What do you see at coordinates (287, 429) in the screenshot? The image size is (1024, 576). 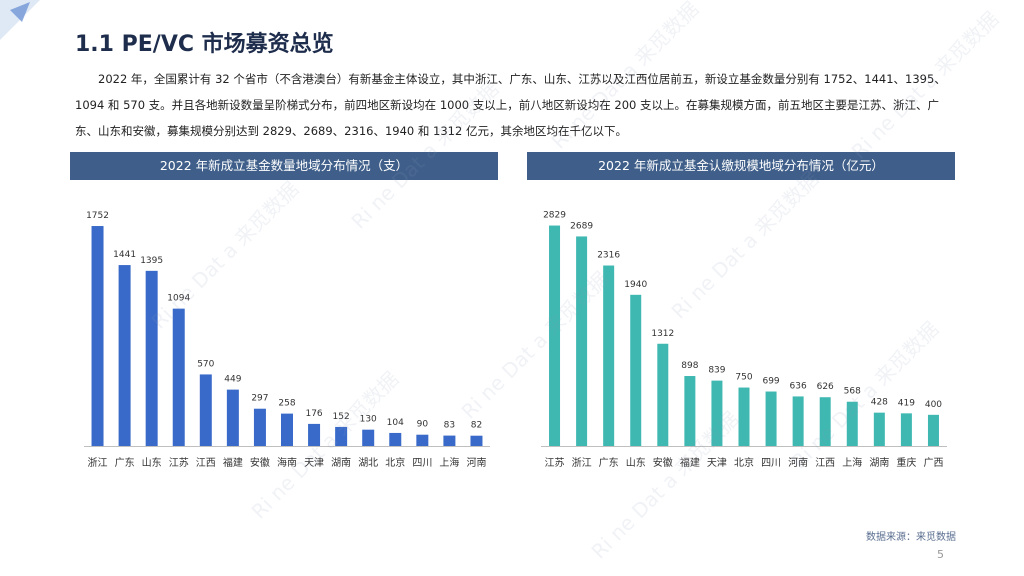 I see `bar-海南` at bounding box center [287, 429].